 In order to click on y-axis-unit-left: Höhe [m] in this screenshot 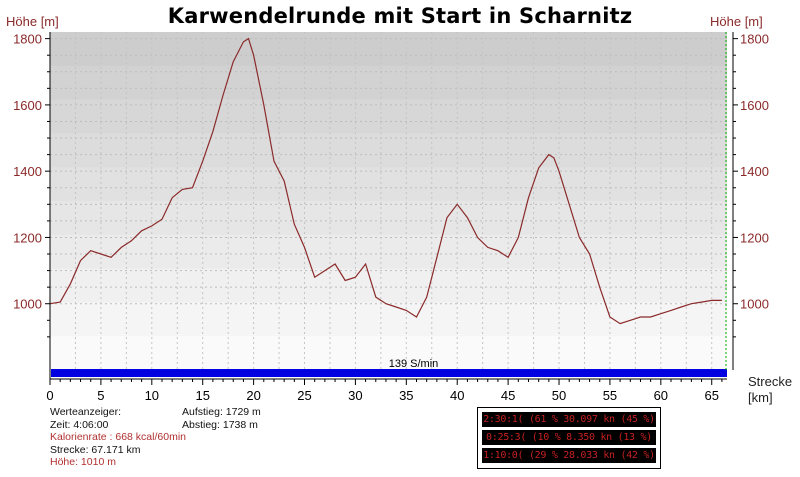, I will do `click(32, 21)`.